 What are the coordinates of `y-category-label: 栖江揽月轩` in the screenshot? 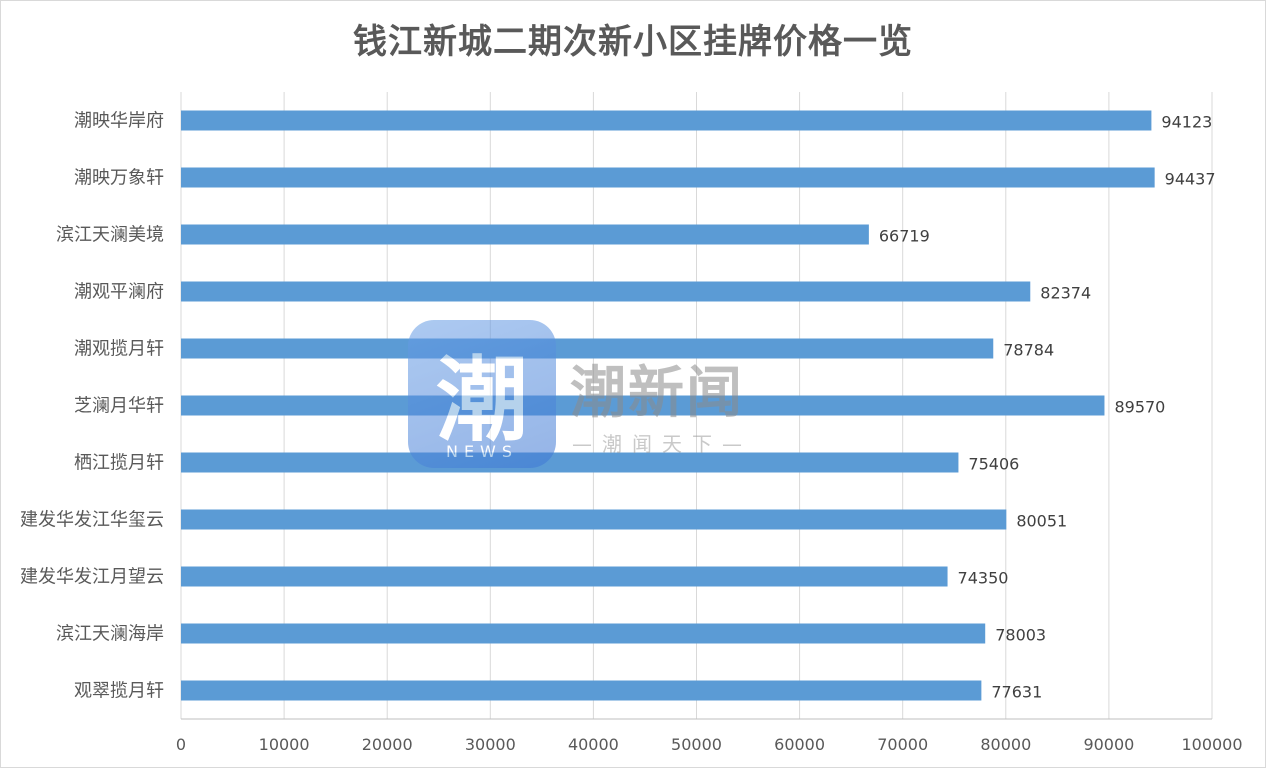 It's located at (119, 463).